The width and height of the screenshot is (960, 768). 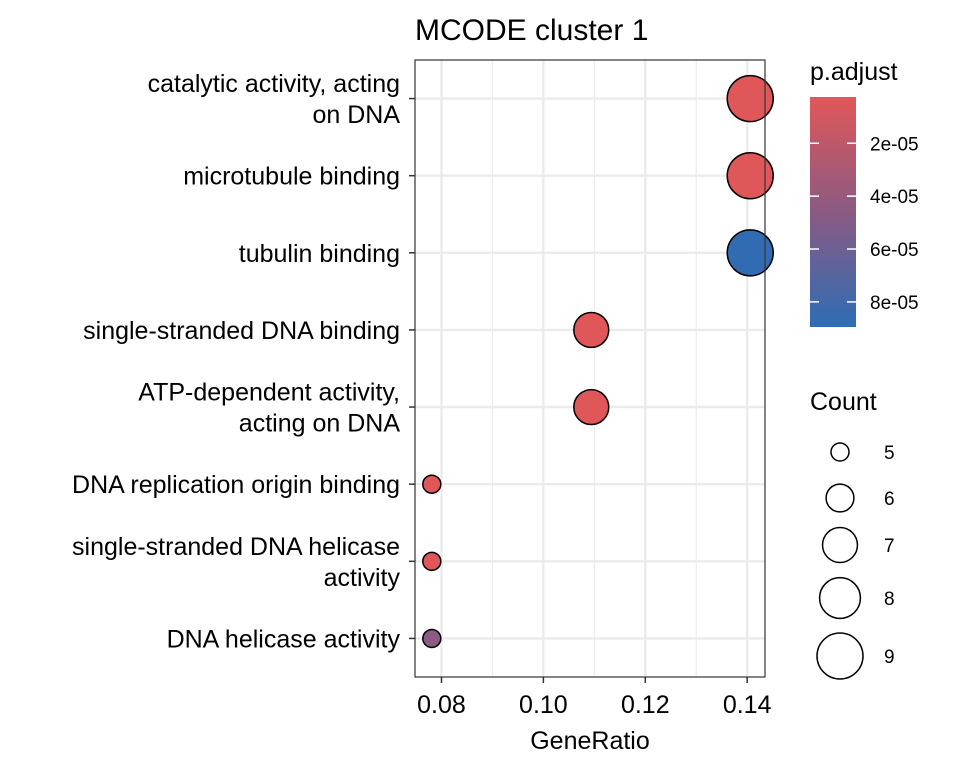 I want to click on color-bar, so click(x=833, y=212).